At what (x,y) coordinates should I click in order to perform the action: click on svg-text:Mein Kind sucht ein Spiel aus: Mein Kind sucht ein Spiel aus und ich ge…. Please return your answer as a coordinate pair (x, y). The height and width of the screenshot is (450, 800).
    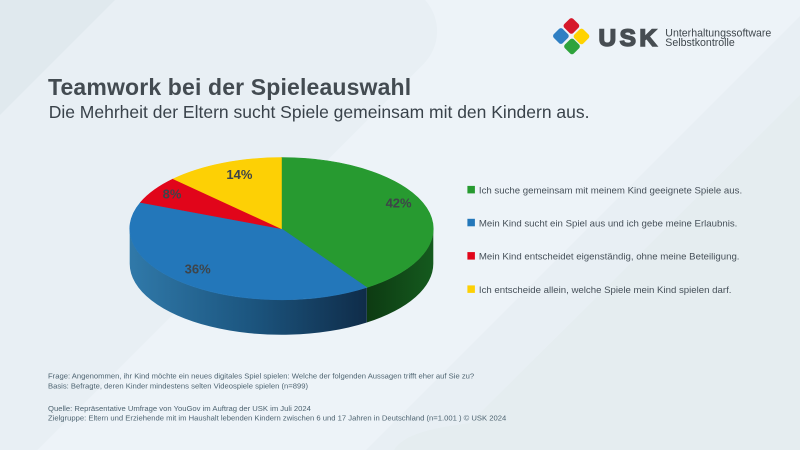
    Looking at the image, I should click on (608, 223).